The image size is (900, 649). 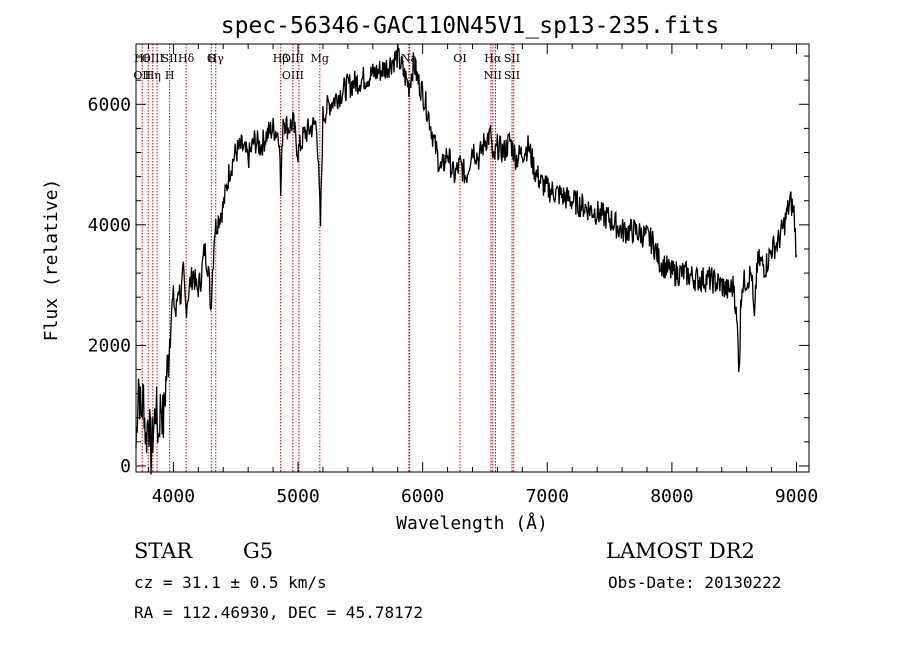 I want to click on redshift-cz: cz = 31.1 ± 0.5 km/s, so click(x=230, y=582).